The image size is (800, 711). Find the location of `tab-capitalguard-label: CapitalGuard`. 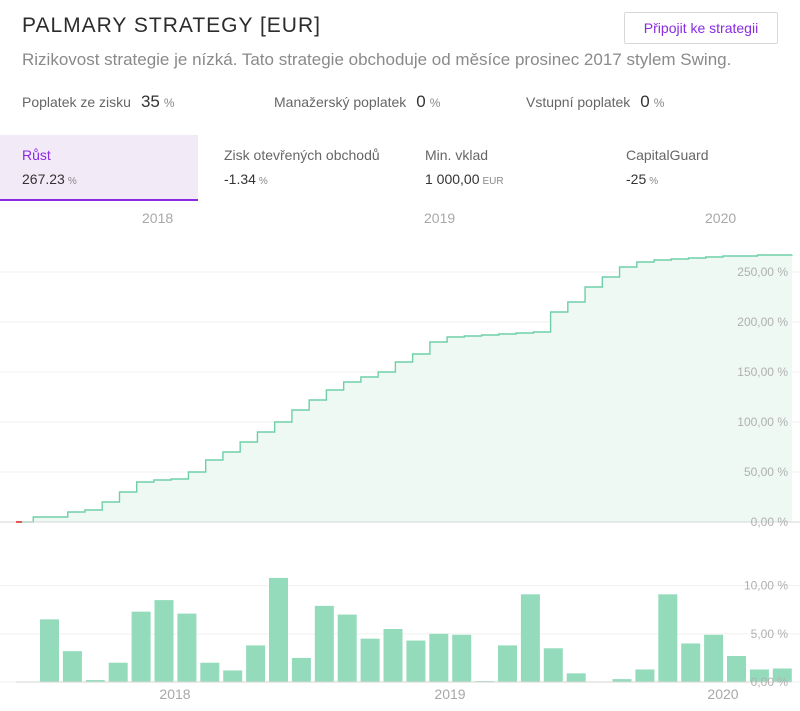

tab-capitalguard-label: CapitalGuard is located at coordinates (667, 155).